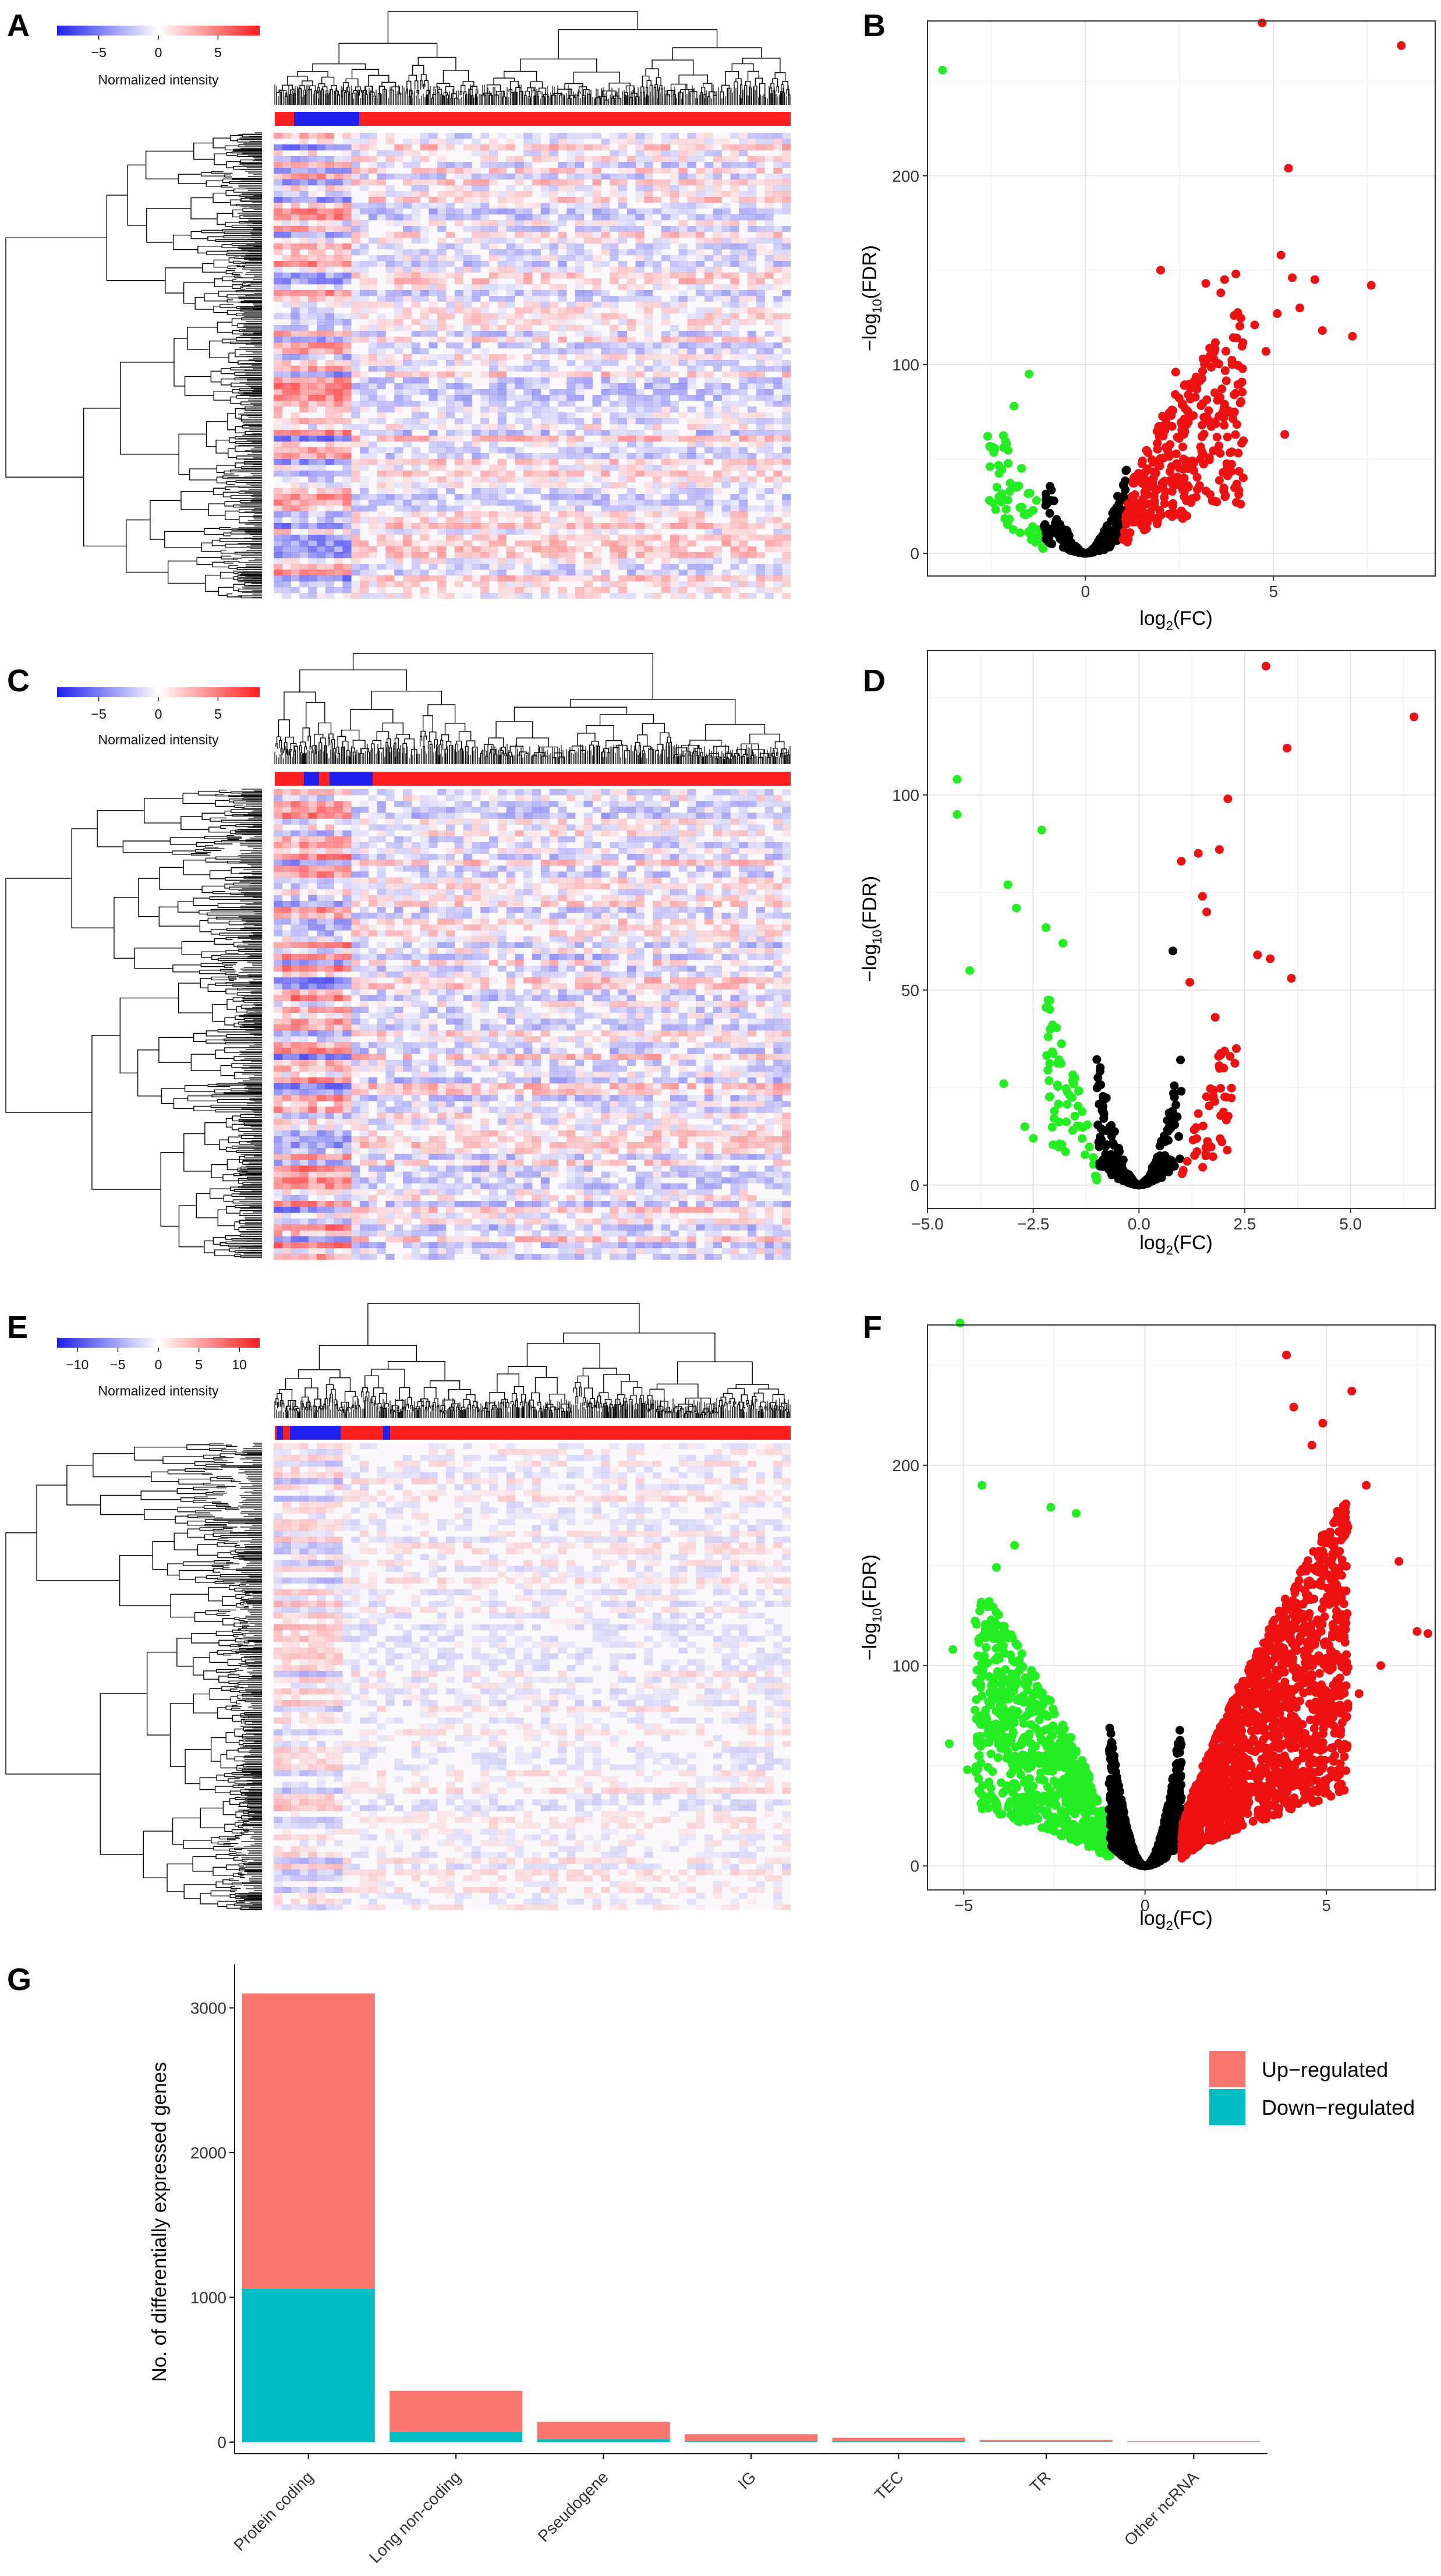  What do you see at coordinates (351, 779) in the screenshot?
I see `annotation-group-blue` at bounding box center [351, 779].